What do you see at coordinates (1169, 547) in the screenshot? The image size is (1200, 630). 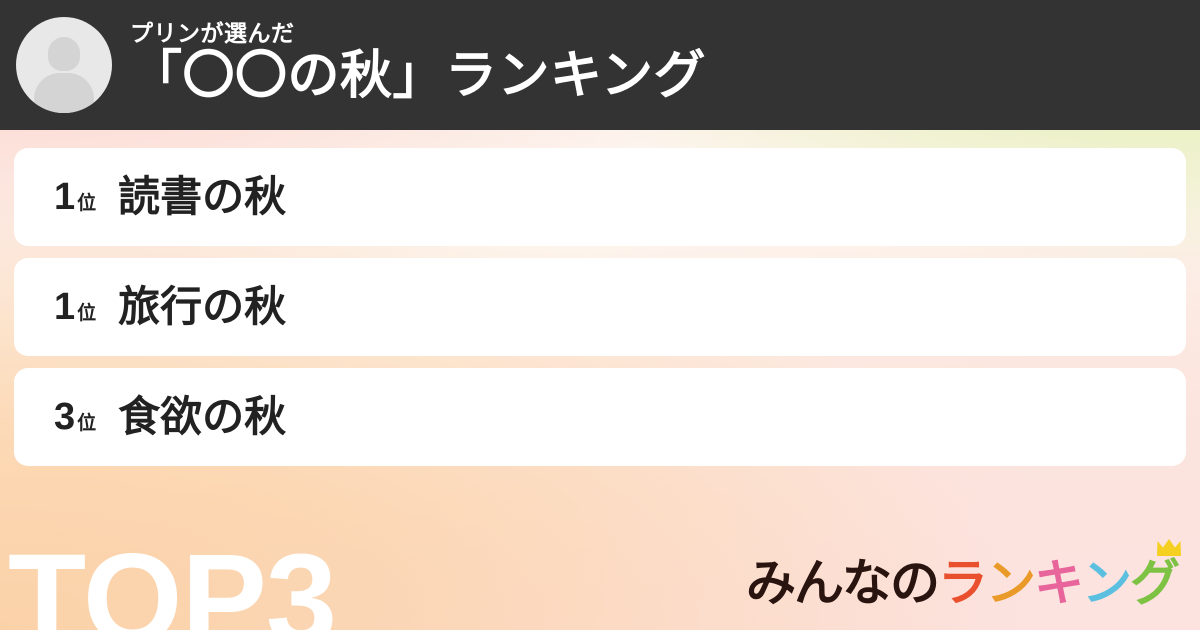 I see `crown-icon` at bounding box center [1169, 547].